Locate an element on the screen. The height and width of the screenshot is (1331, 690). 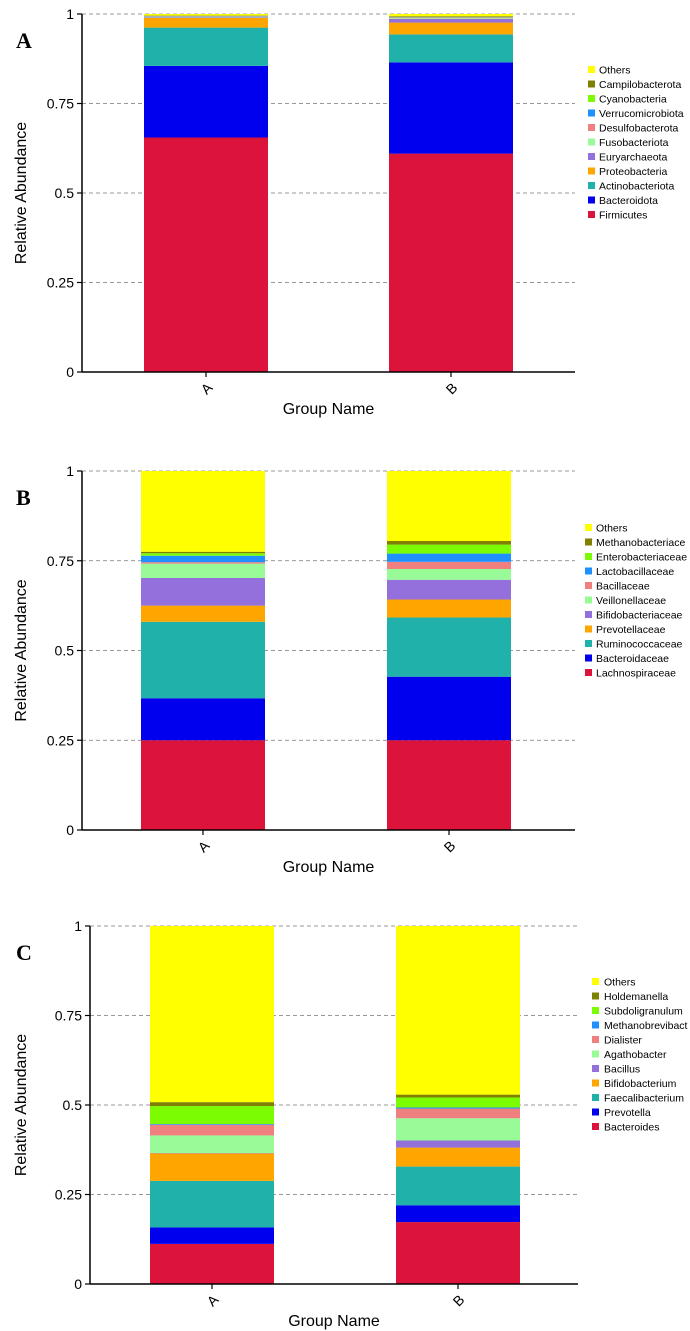
bar-segment-methanobrevibact is located at coordinates (212, 1124).